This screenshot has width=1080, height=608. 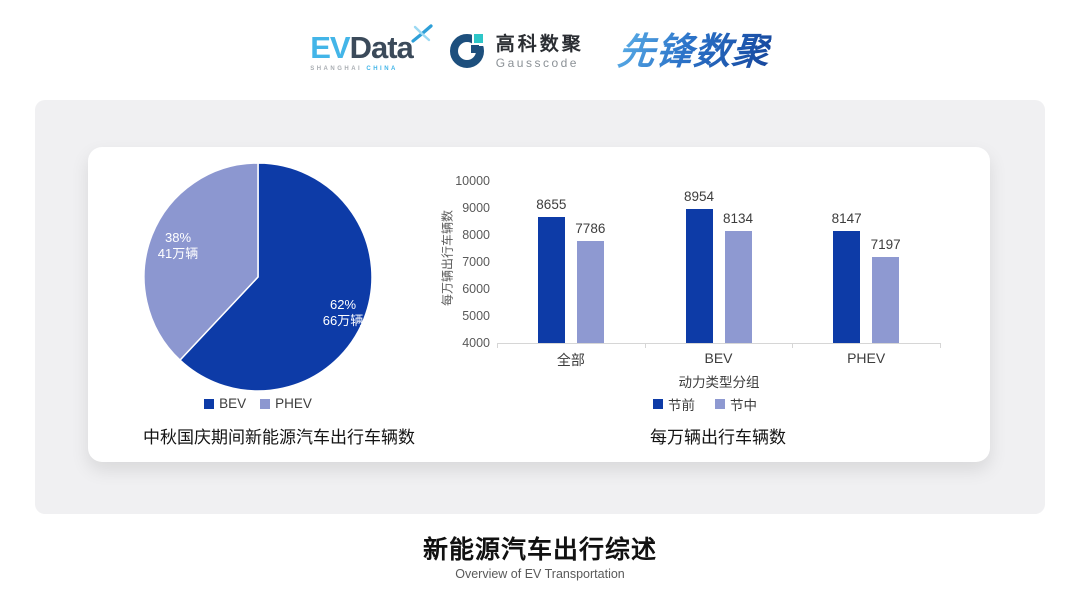 What do you see at coordinates (476, 208) in the screenshot?
I see `y-tick-label: 9000` at bounding box center [476, 208].